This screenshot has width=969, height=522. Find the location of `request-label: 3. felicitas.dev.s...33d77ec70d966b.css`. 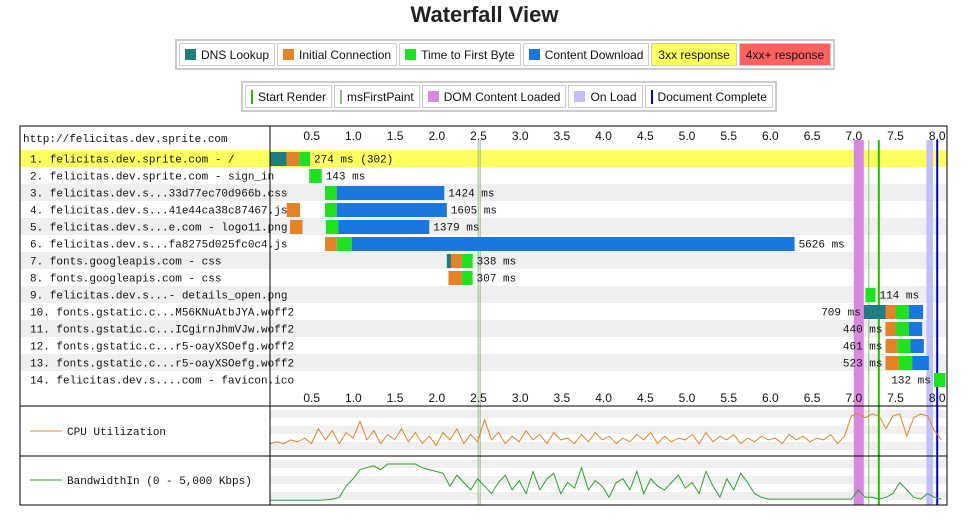

request-label: 3. felicitas.dev.s...33d77ec70d966b.css is located at coordinates (158, 195).